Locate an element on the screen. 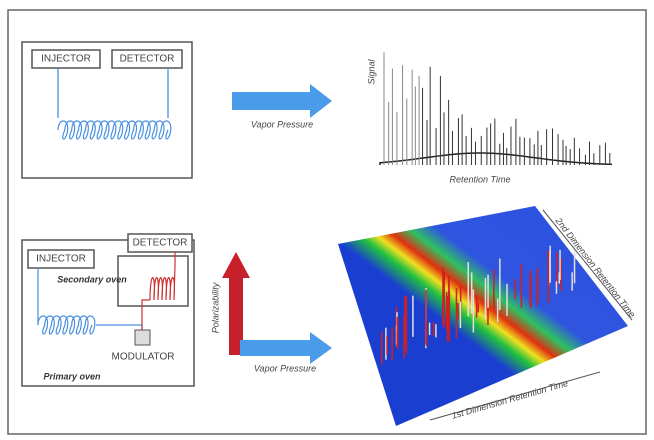 This screenshot has height=440, width=654. x-axis-label: Retention Time is located at coordinates (480, 179).